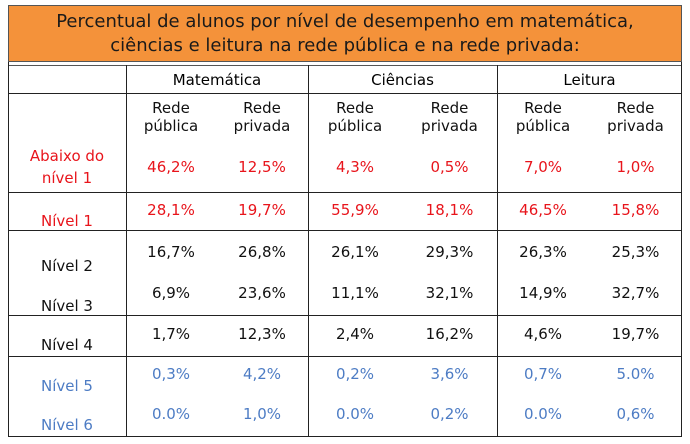 This screenshot has width=690, height=444. Describe the element at coordinates (67, 167) in the screenshot. I see `row-label-abaixo-nivel-1: Abaixo do nível 1` at that location.